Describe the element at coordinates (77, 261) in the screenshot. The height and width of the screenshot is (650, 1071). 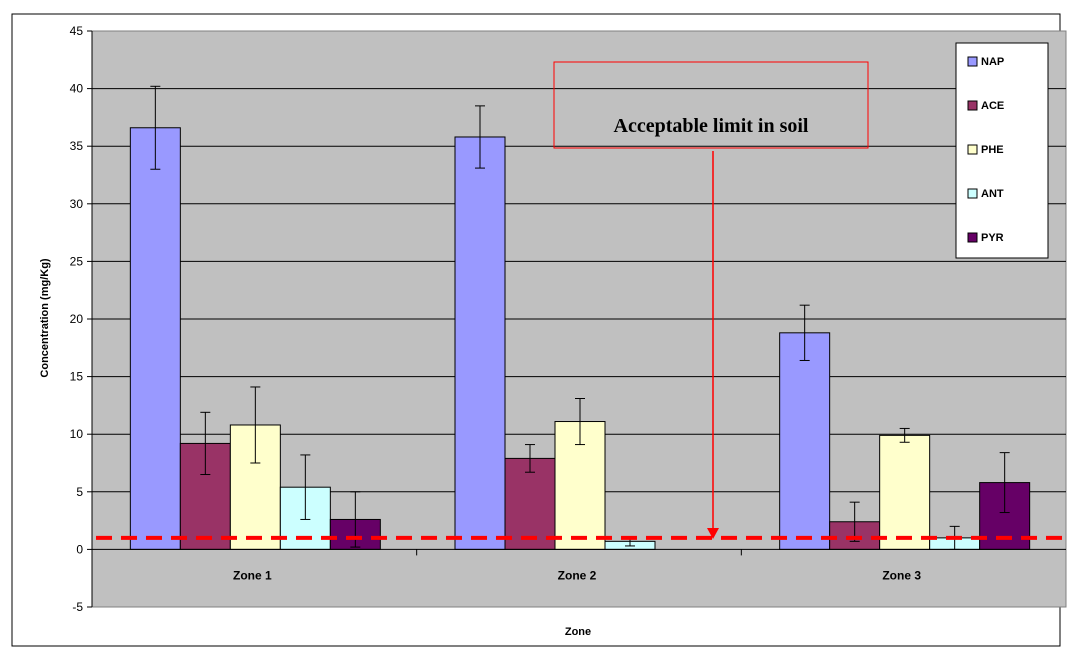
I see `y-tick-label: 25` at that location.